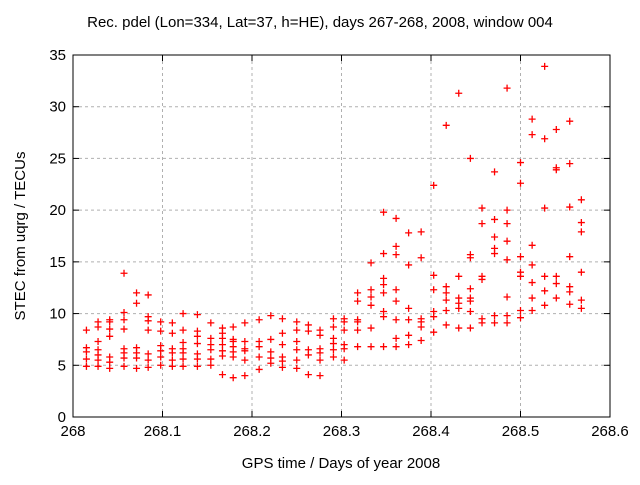 The image size is (640, 485). I want to click on x-tick-labels: 268 268.1 268.2 268.3 268.4 268.5 268.6, so click(344, 431).